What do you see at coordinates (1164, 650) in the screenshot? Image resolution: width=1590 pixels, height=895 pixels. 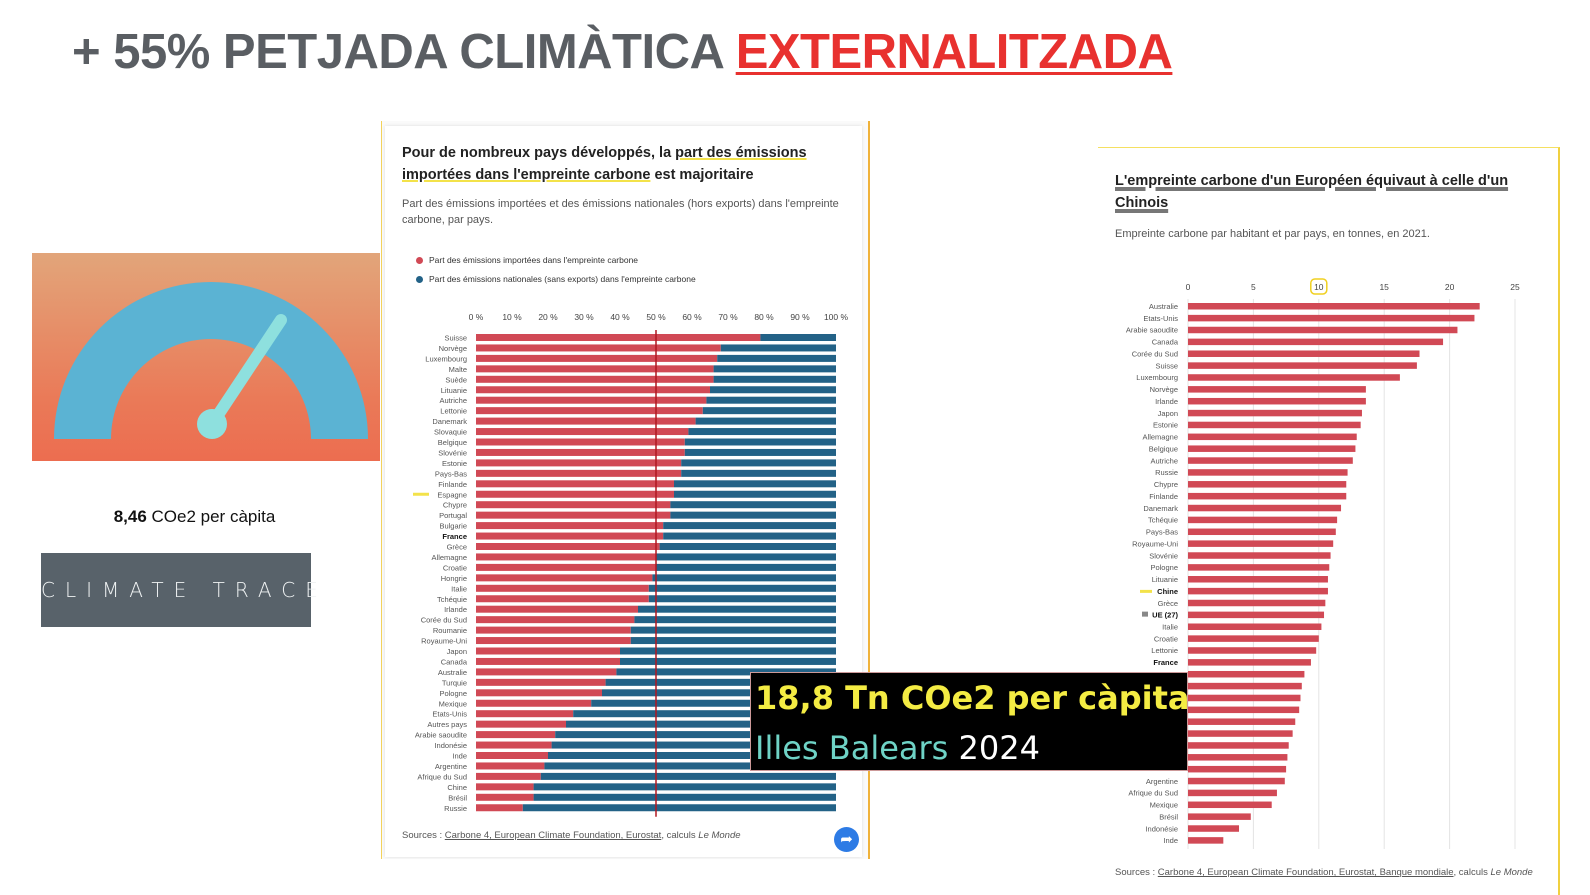 I see `category-label: Lettonie` at bounding box center [1164, 650].